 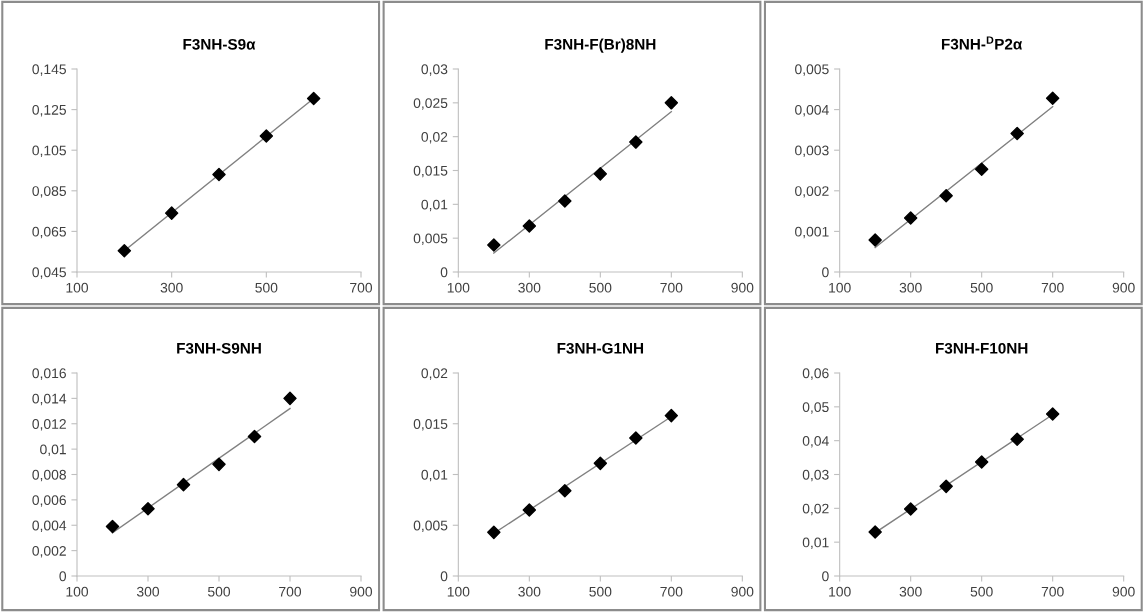 What do you see at coordinates (815, 442) in the screenshot?
I see `y-tick-label: 0,04` at bounding box center [815, 442].